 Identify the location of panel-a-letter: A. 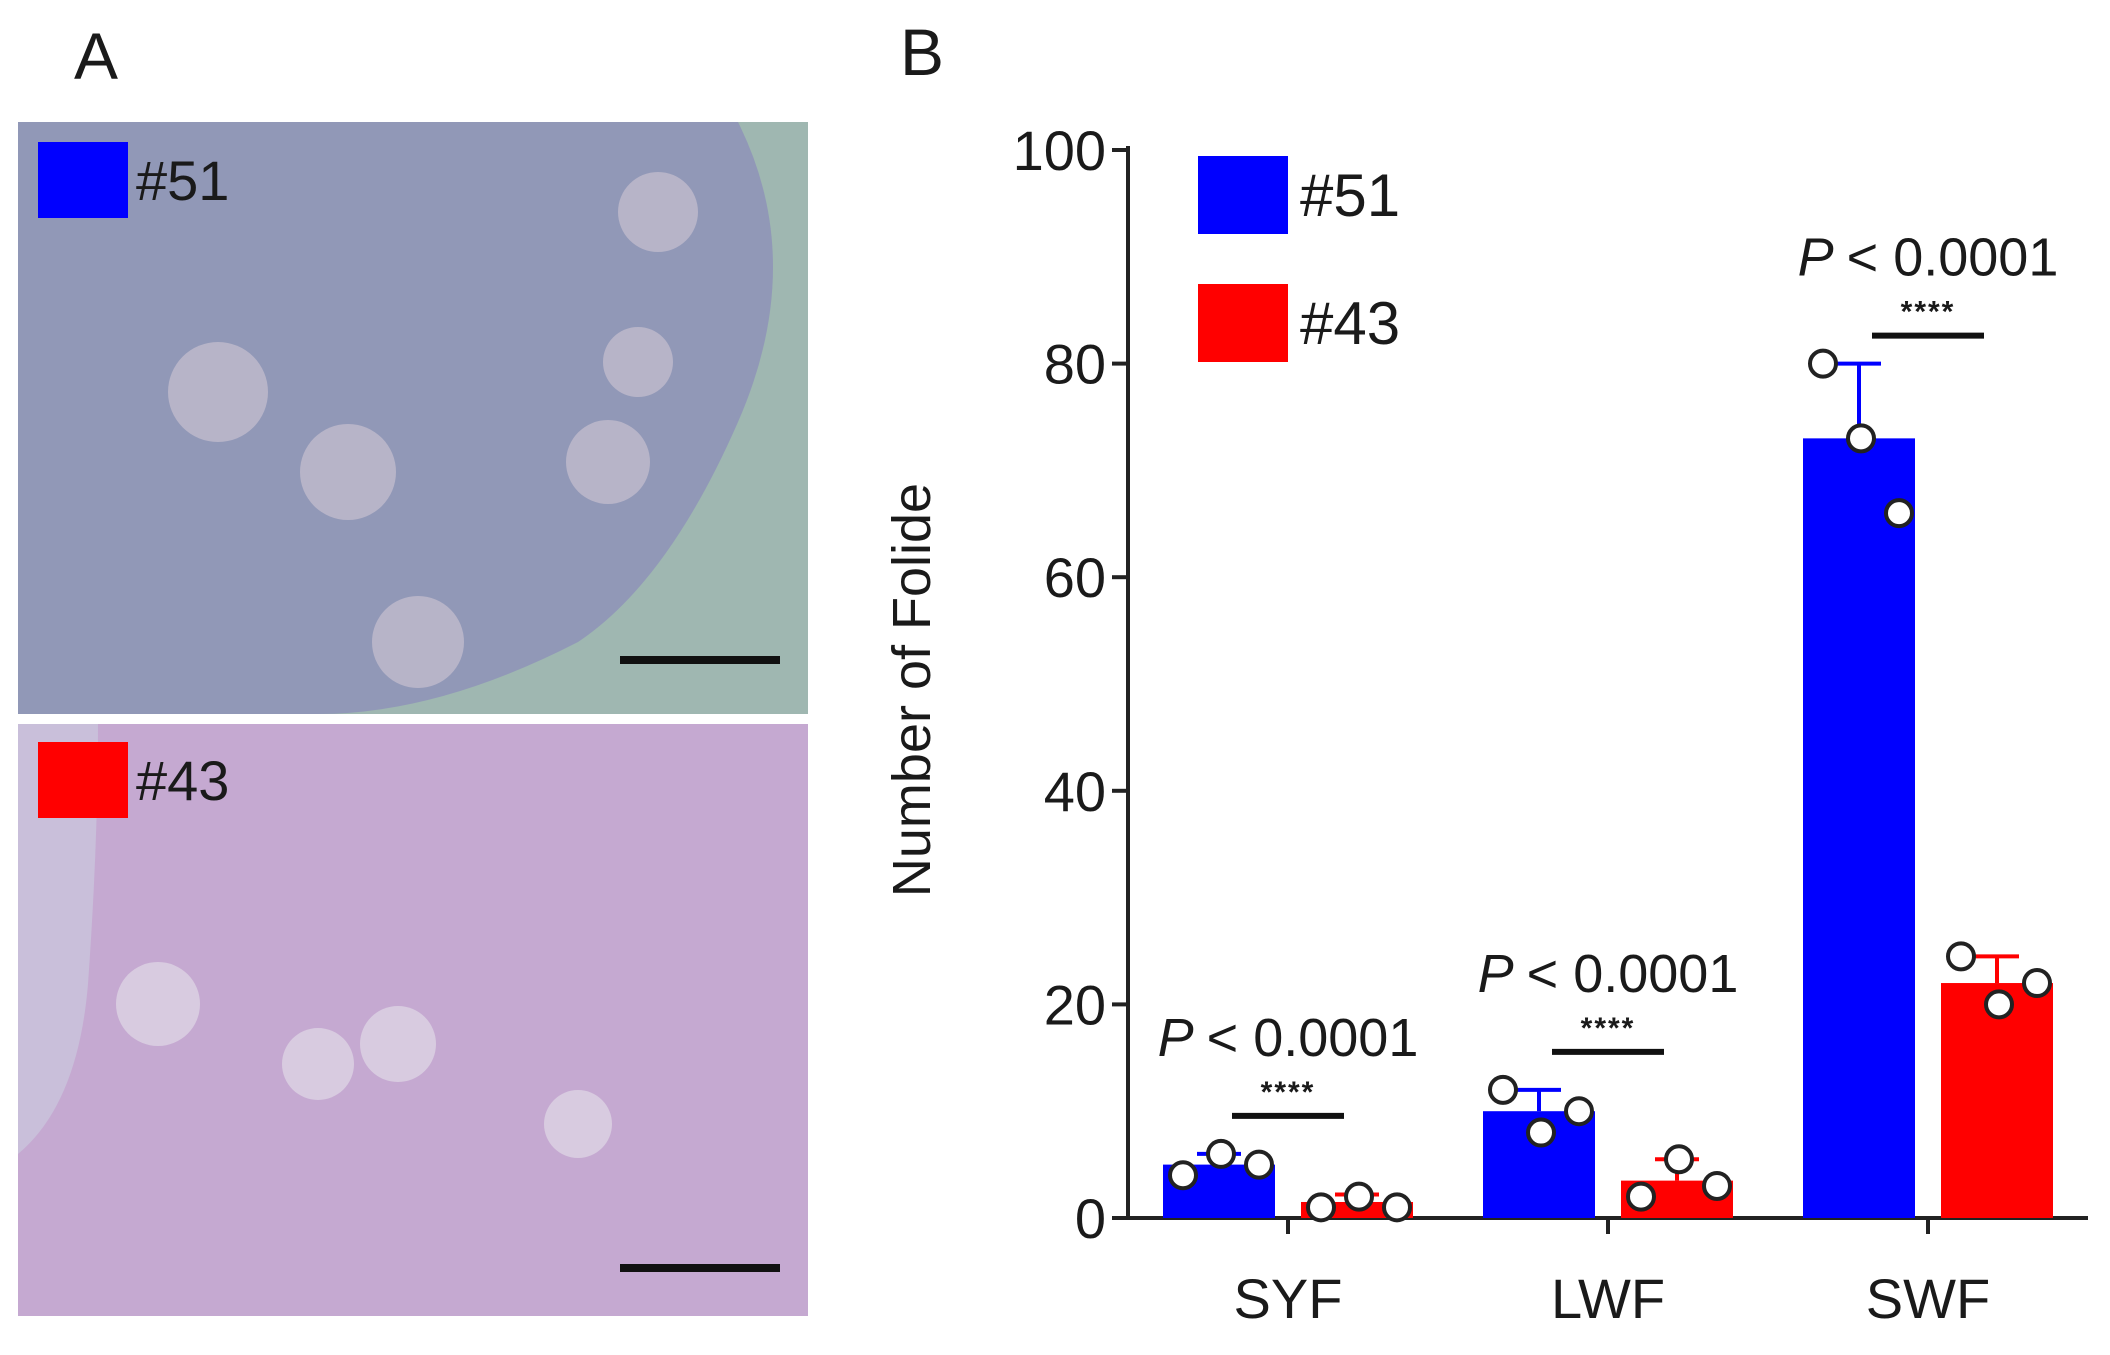
(96, 56).